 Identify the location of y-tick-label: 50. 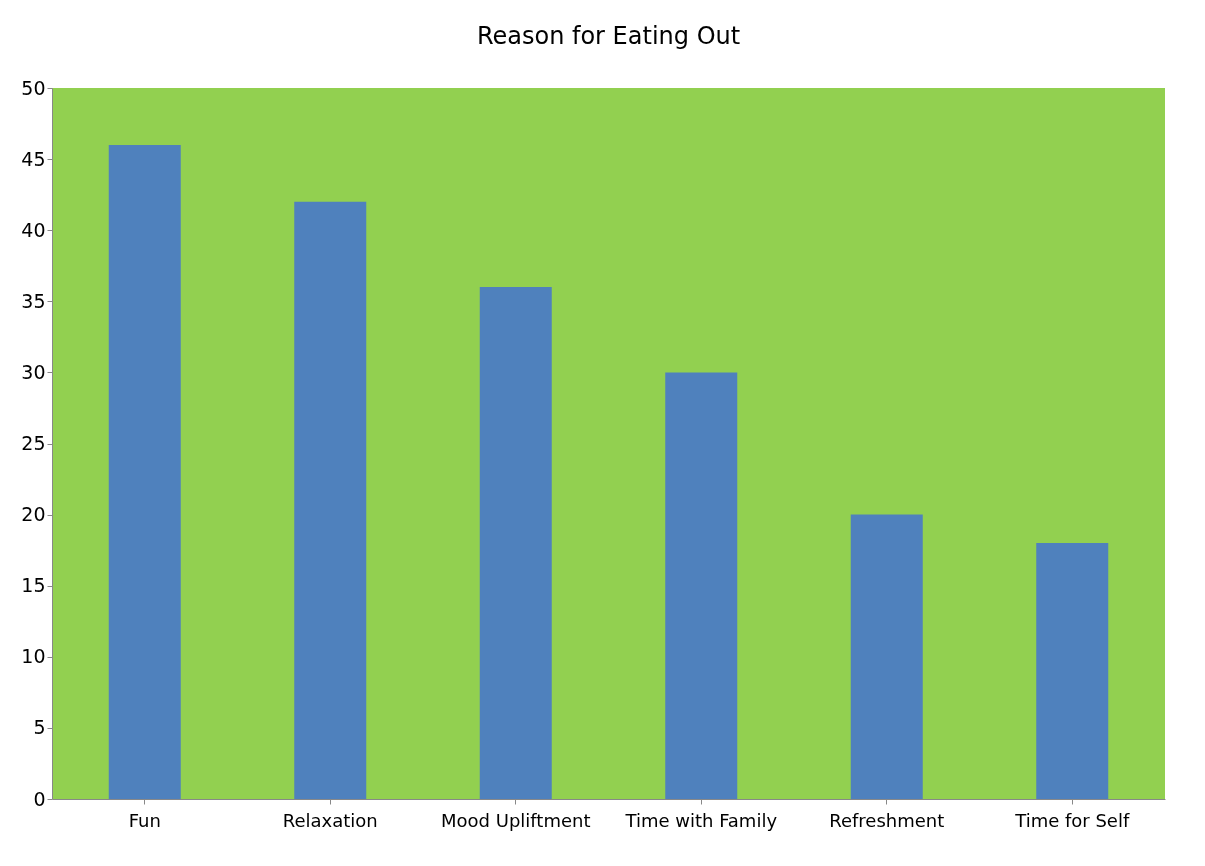
(33, 87).